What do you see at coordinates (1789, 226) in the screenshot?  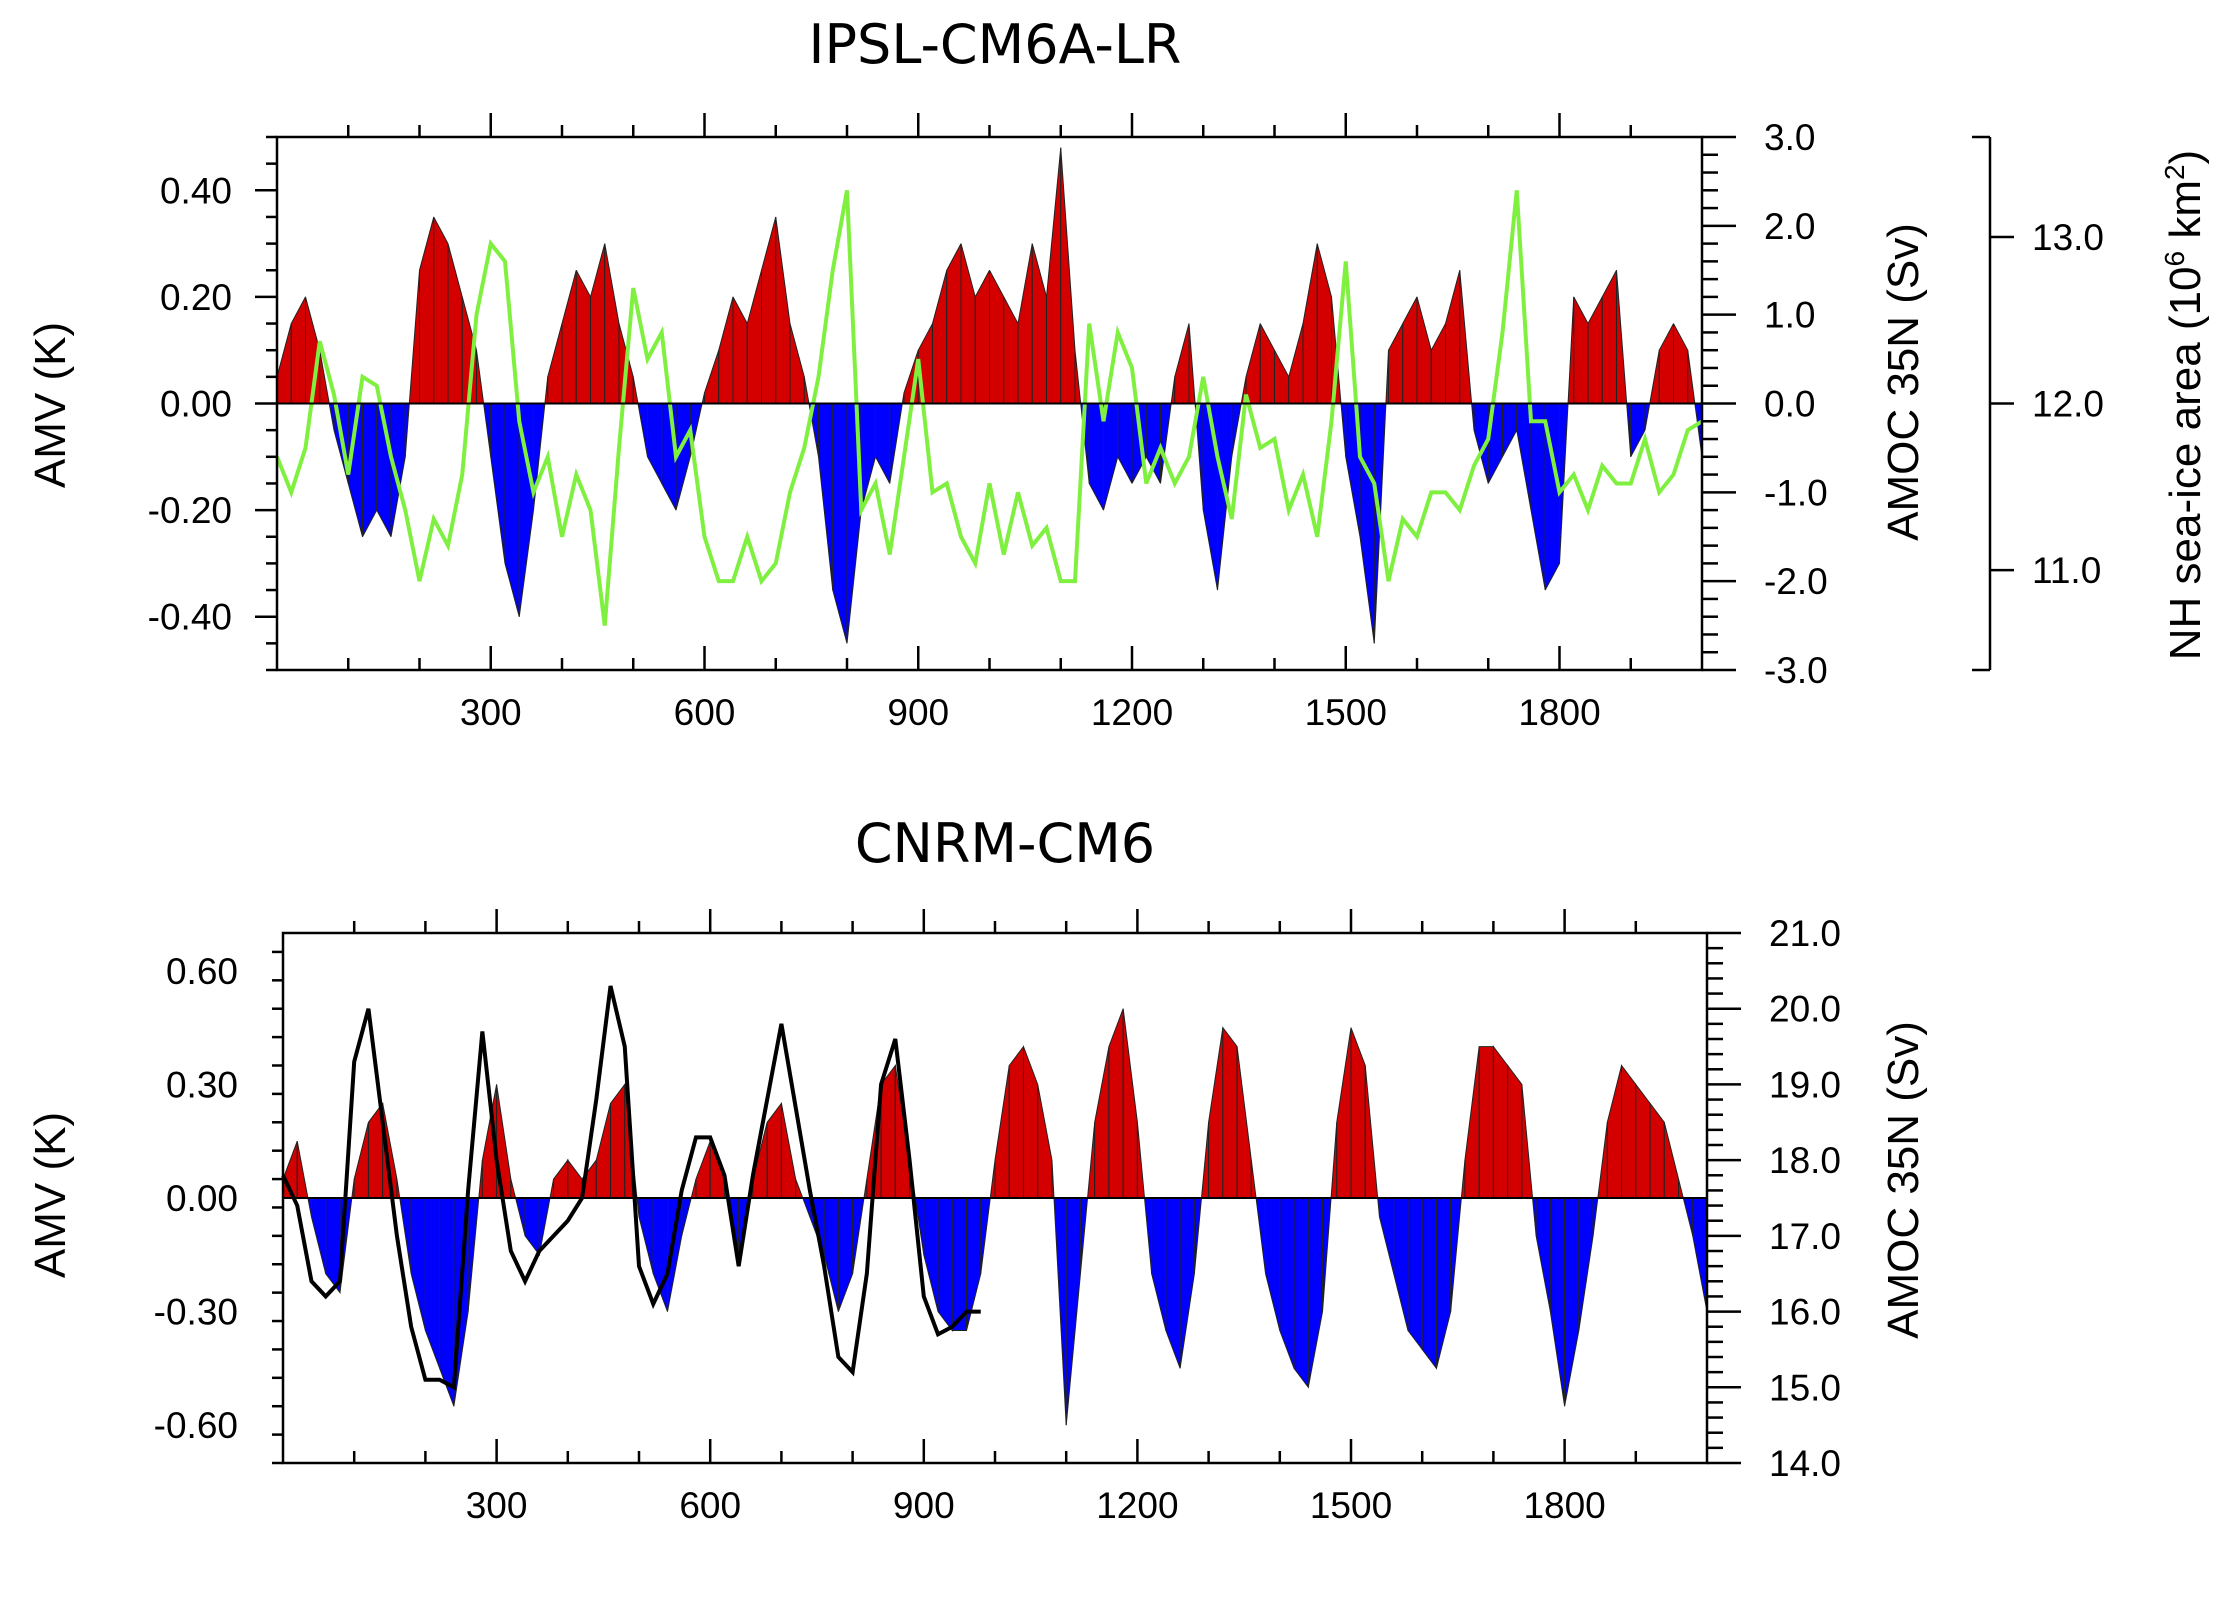 I see `right-tick-label: 2.0` at bounding box center [1789, 226].